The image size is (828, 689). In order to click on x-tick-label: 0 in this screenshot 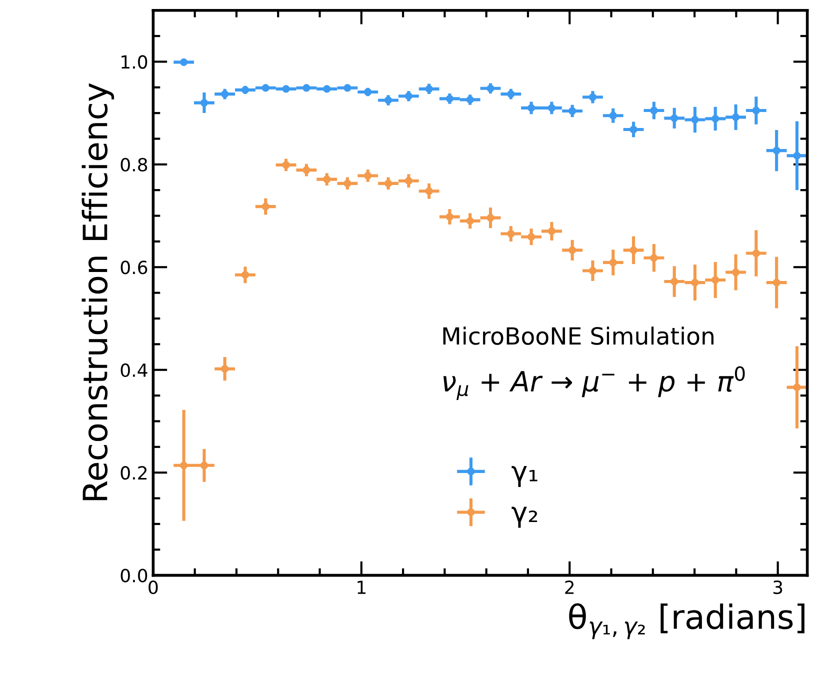, I will do `click(153, 587)`.